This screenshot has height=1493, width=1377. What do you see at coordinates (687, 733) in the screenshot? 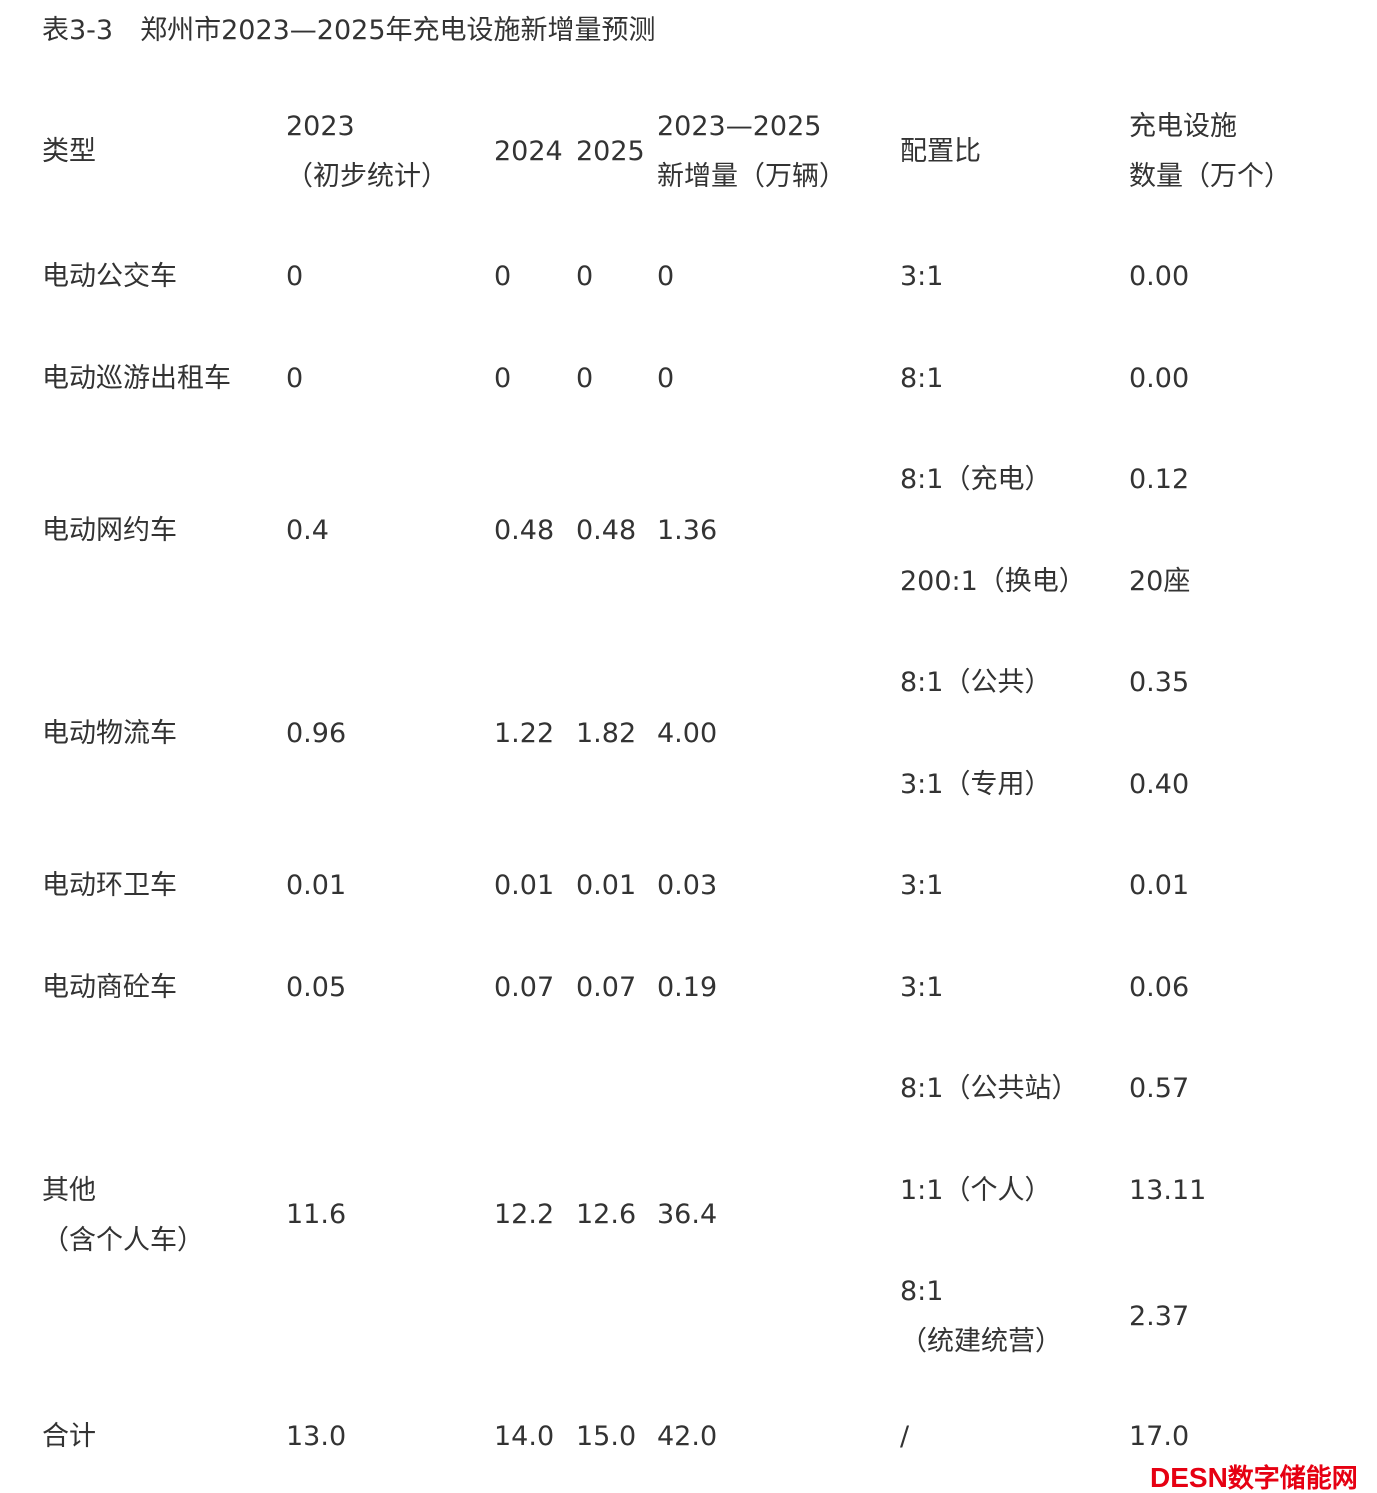
I see `cell-increase: 4.00` at bounding box center [687, 733].